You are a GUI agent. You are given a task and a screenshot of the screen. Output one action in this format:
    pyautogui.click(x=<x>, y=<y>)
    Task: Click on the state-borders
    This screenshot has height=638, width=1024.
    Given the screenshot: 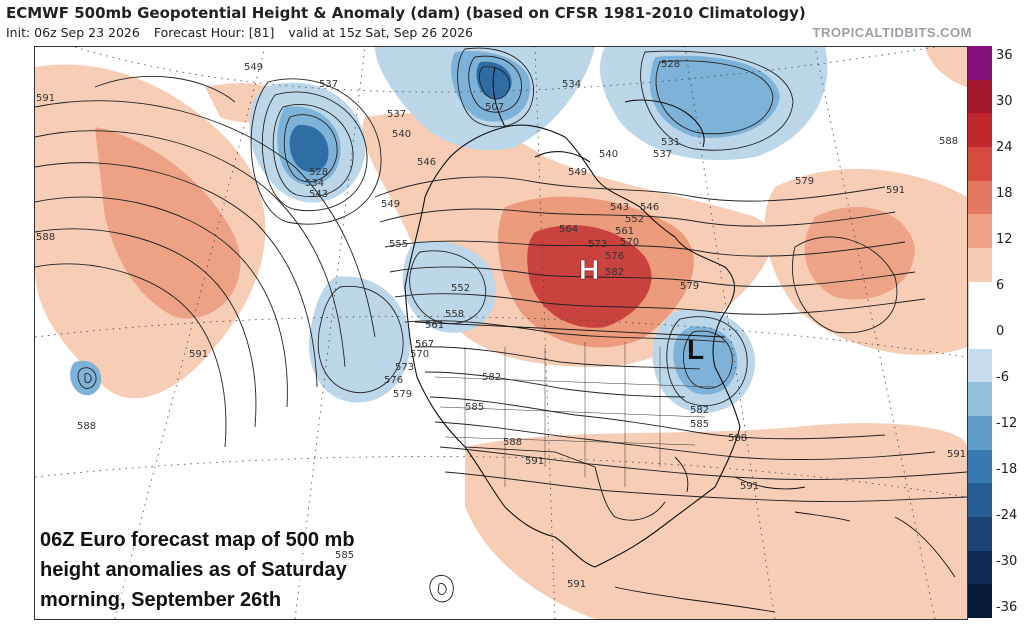 What is the action you would take?
    pyautogui.click(x=575, y=414)
    